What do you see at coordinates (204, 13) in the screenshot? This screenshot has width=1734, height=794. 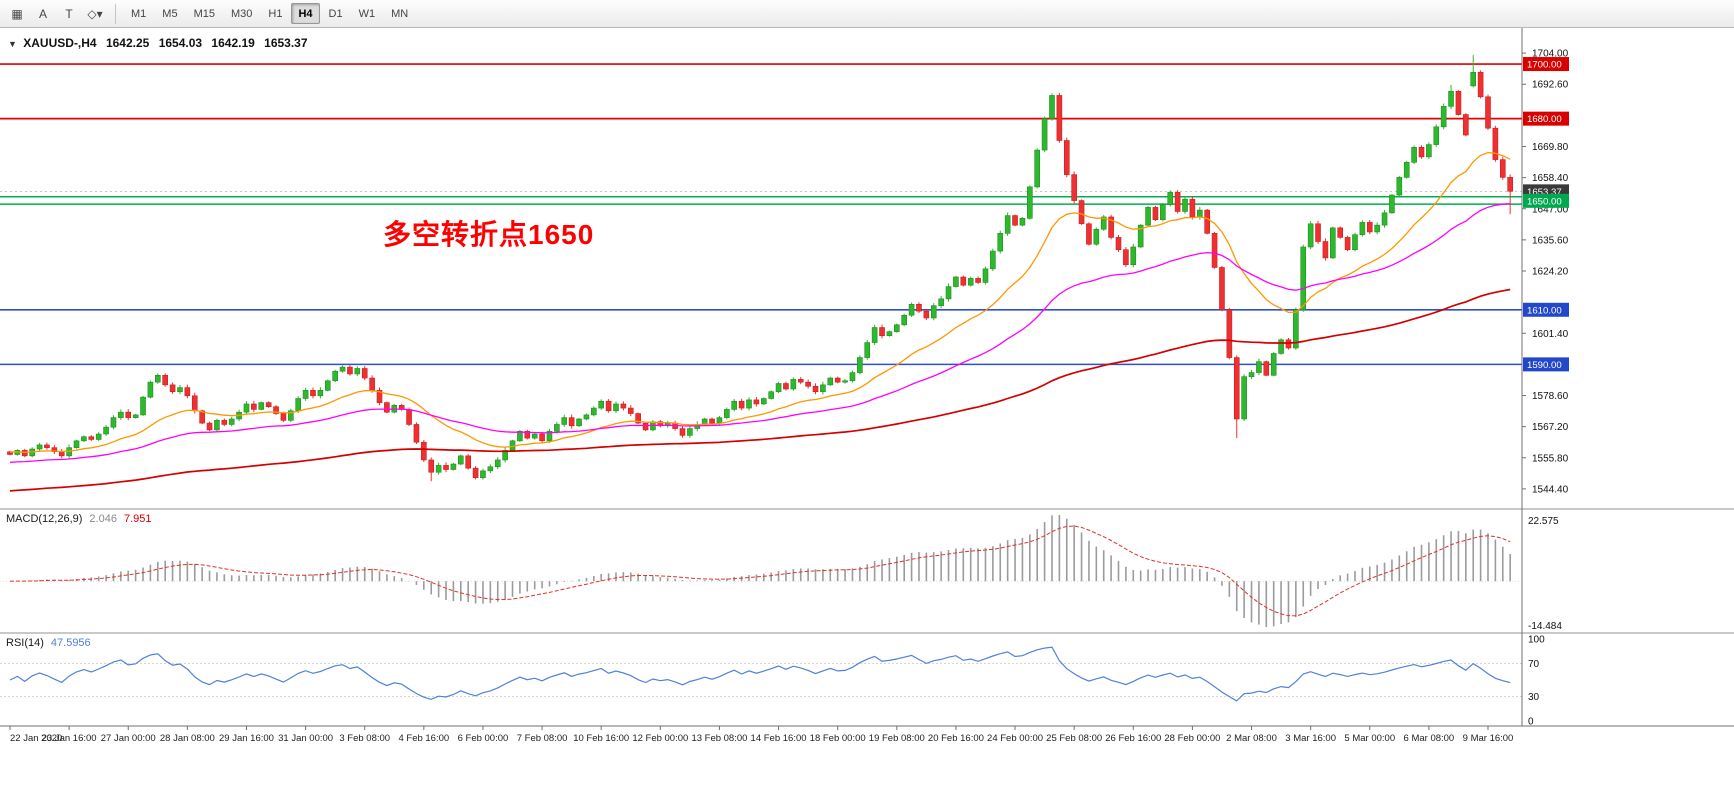 I see `timeframe-button-m15: M15` at bounding box center [204, 13].